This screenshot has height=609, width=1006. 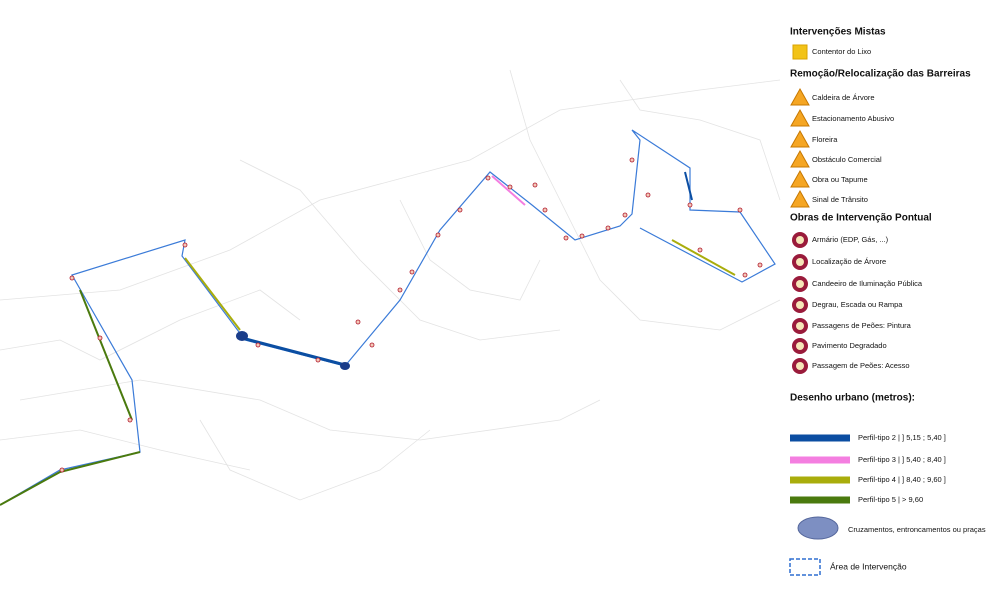 I want to click on profile-label: Perfil-tipo 2 | ] 5,15 ; 5,40 ], so click(x=902, y=437).